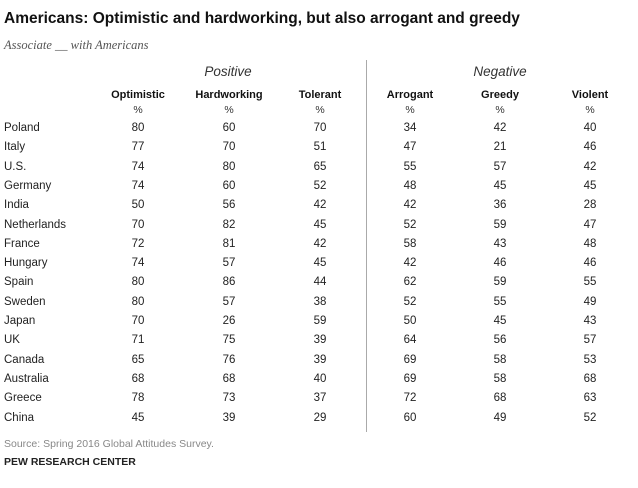 The width and height of the screenshot is (638, 488). What do you see at coordinates (15, 147) in the screenshot?
I see `country-label: Italy` at bounding box center [15, 147].